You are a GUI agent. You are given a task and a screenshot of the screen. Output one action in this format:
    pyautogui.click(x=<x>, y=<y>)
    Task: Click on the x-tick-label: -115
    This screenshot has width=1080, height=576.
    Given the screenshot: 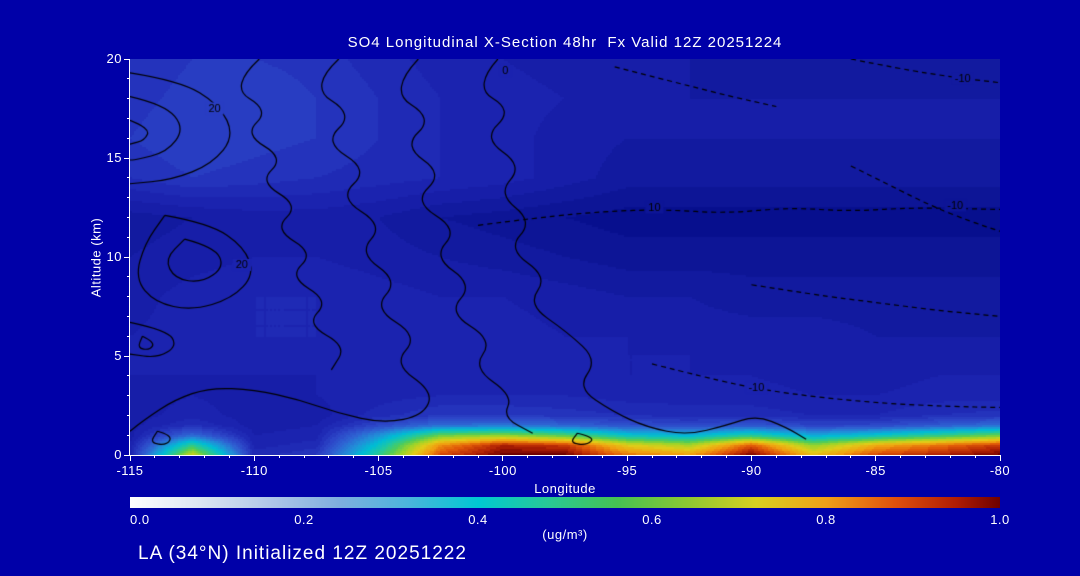 What is the action you would take?
    pyautogui.click(x=130, y=470)
    